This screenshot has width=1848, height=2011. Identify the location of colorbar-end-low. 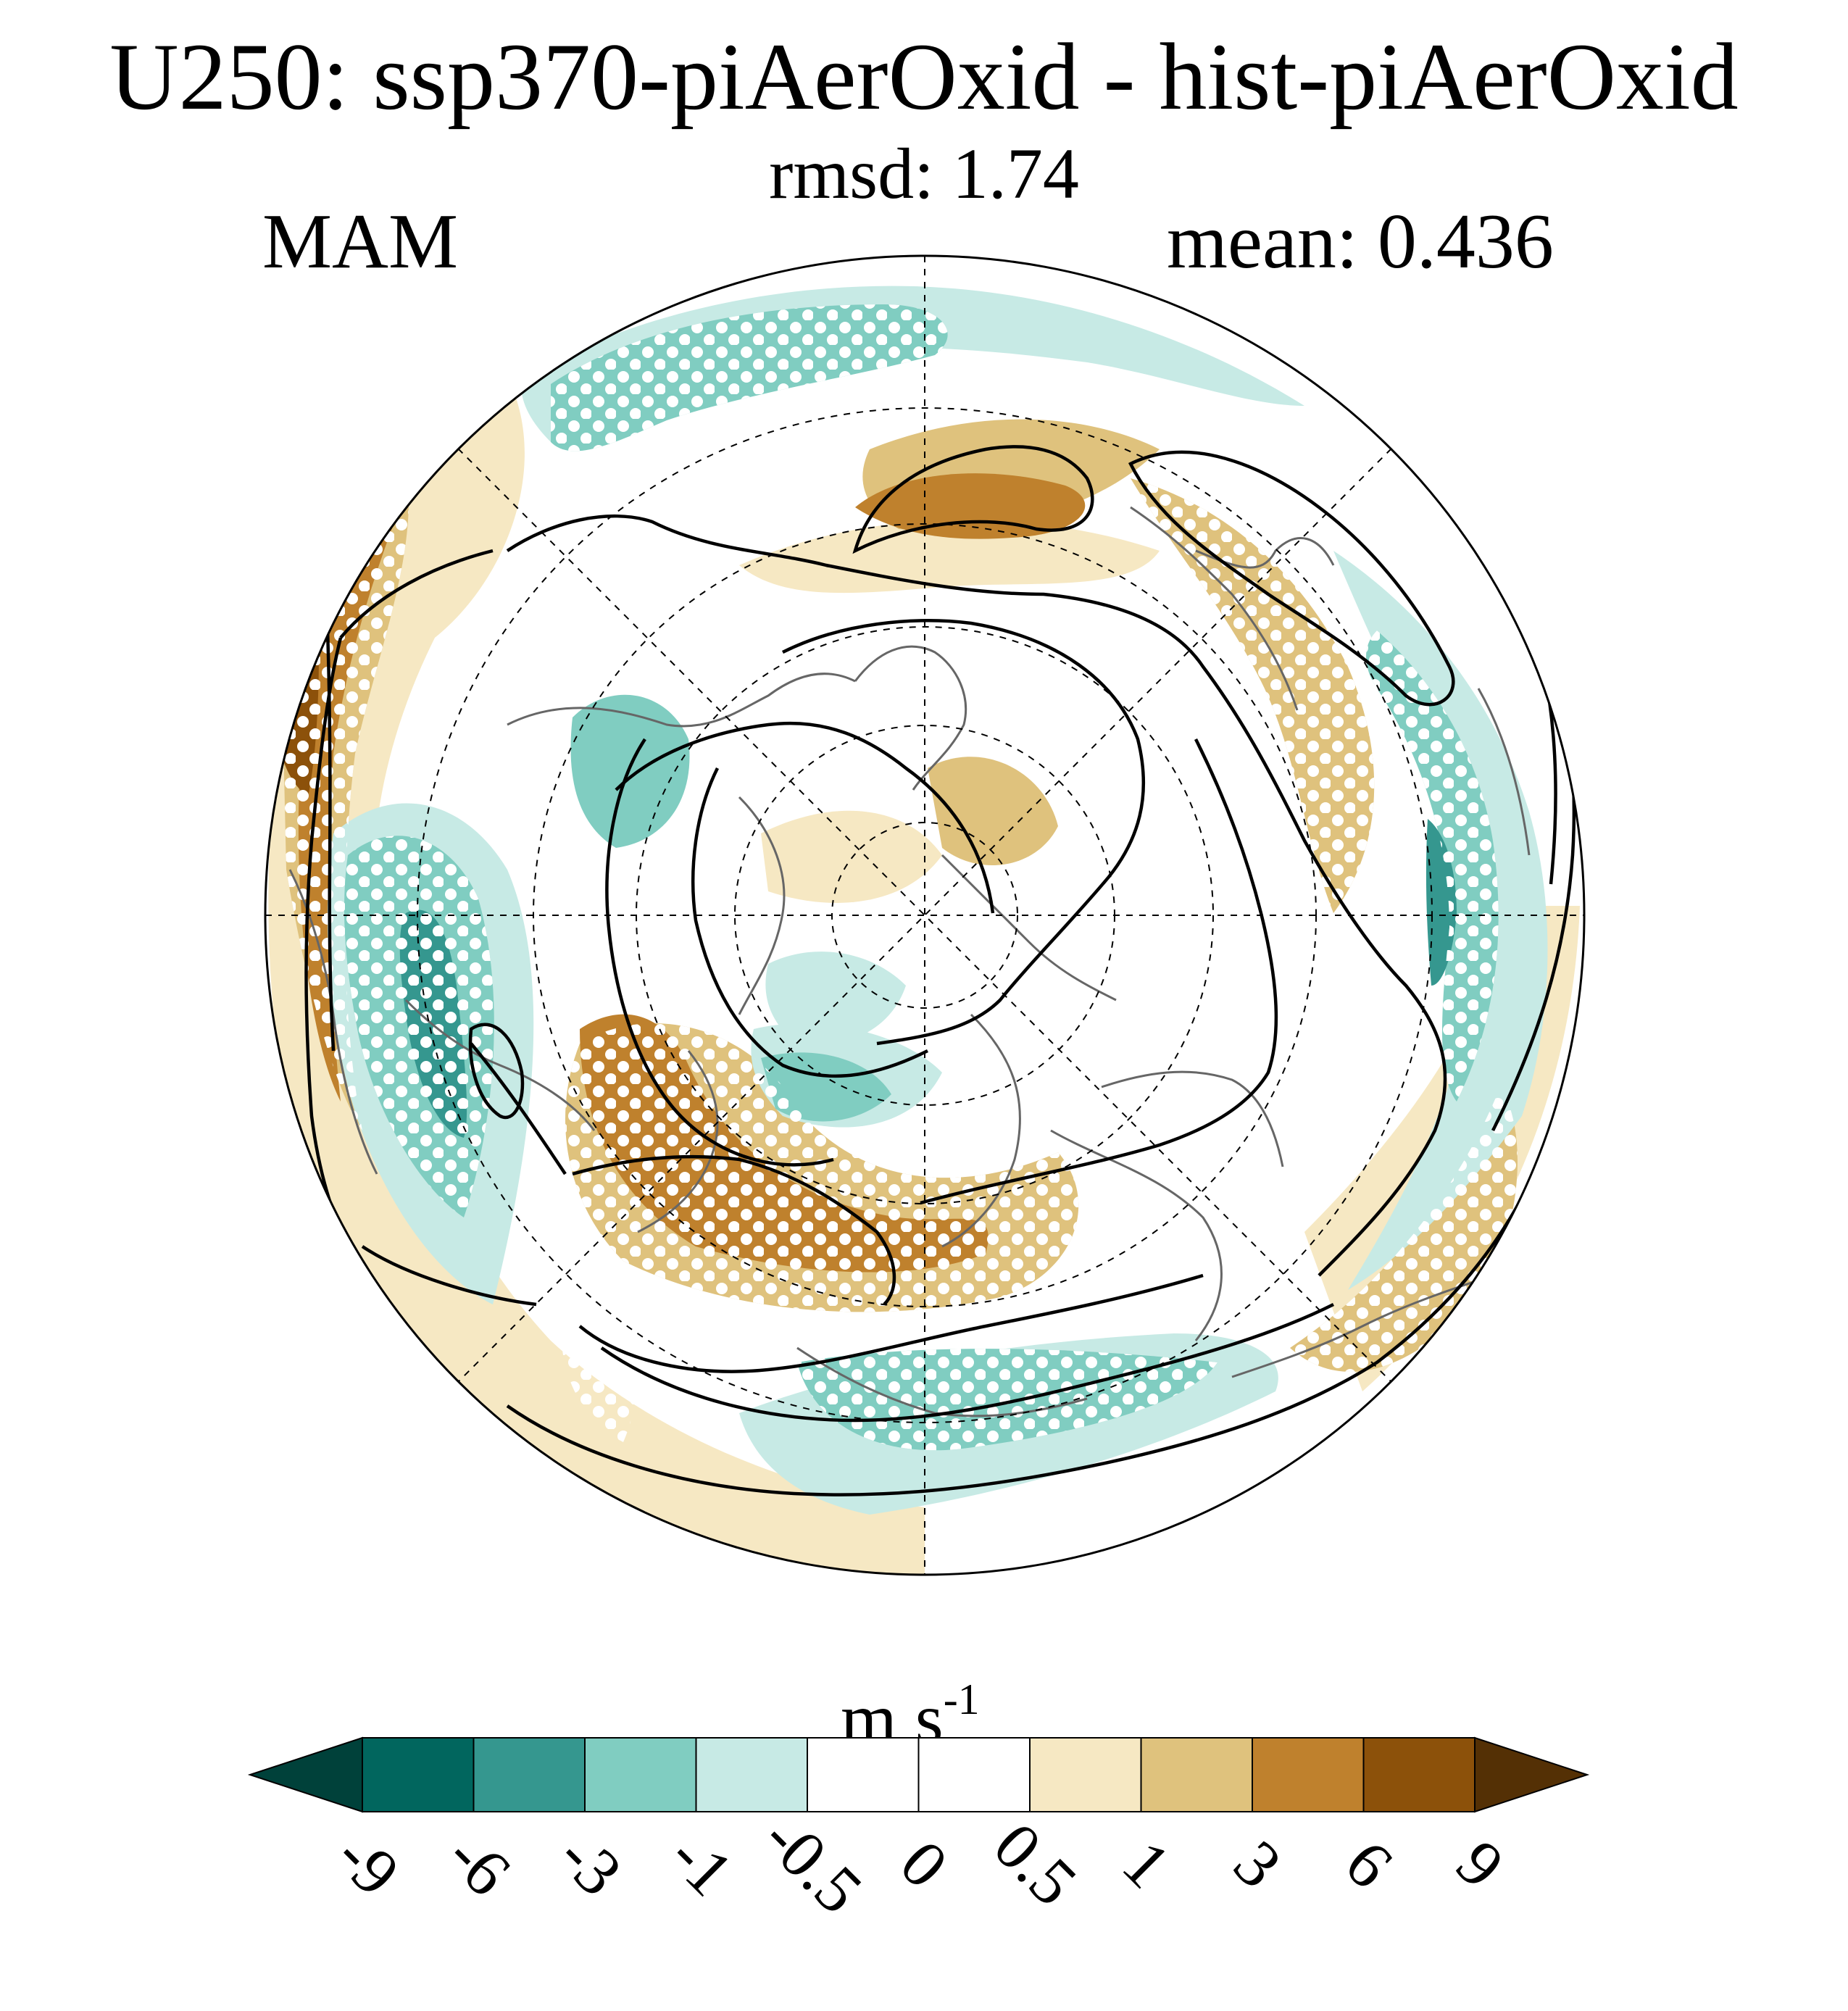
(305, 1775).